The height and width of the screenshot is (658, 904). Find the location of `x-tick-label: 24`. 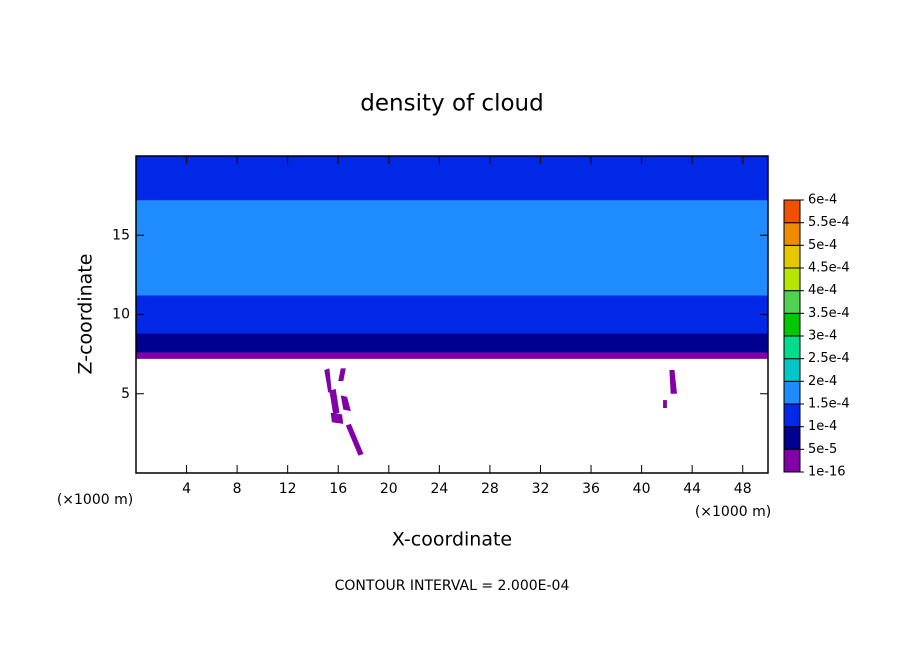

x-tick-label: 24 is located at coordinates (439, 489).